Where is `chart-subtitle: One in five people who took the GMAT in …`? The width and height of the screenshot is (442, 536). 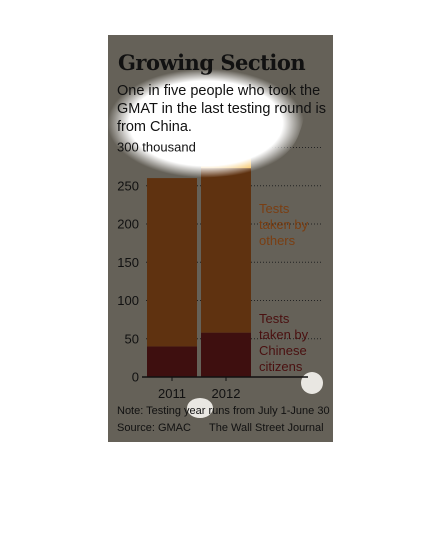 chart-subtitle: One in five people who took the GMAT in … is located at coordinates (222, 109).